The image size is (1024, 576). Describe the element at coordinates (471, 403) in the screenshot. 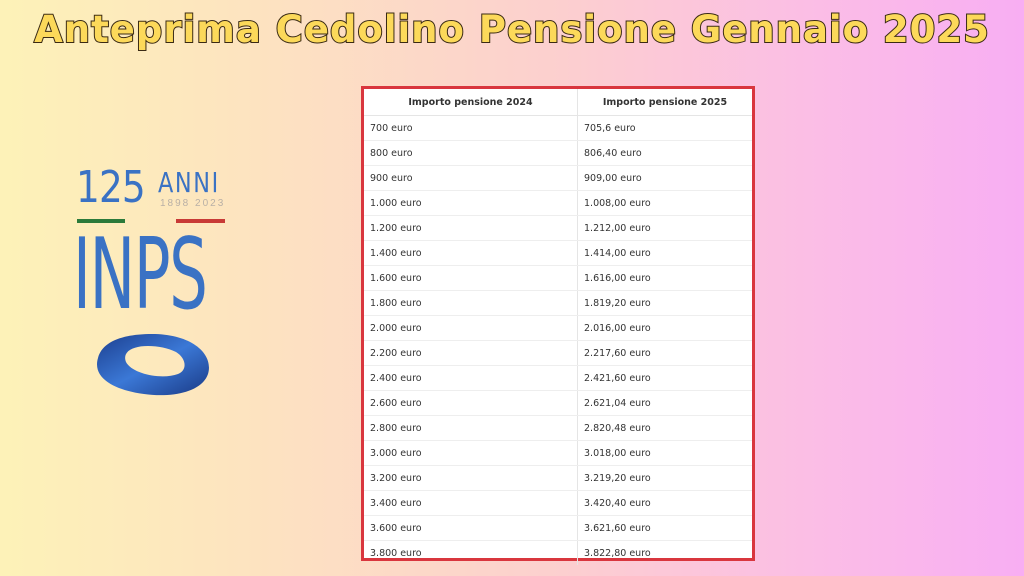

I see `cell-2024: 2.600 euro` at that location.